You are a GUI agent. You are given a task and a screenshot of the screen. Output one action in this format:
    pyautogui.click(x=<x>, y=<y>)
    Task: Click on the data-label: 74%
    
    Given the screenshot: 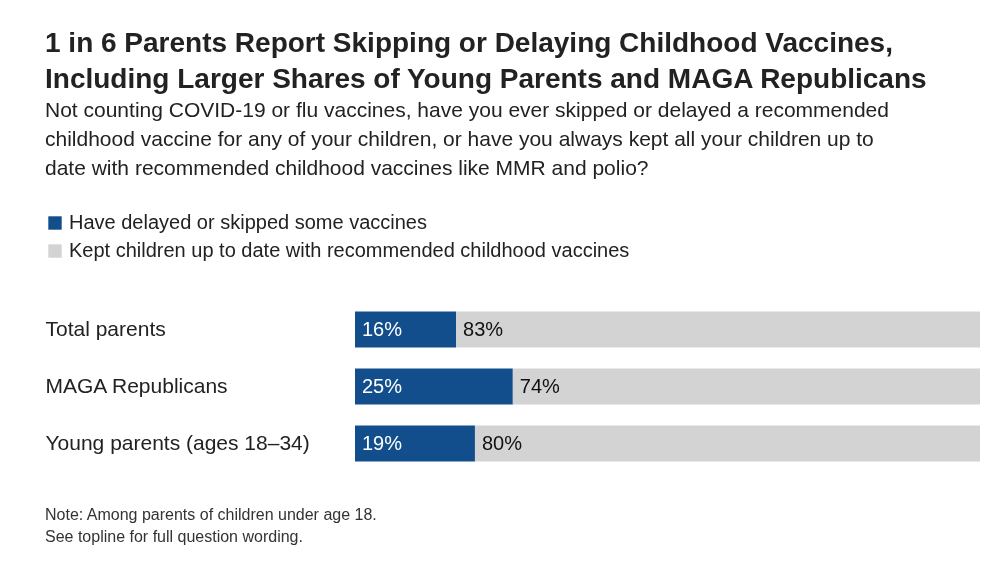 What is the action you would take?
    pyautogui.click(x=540, y=385)
    